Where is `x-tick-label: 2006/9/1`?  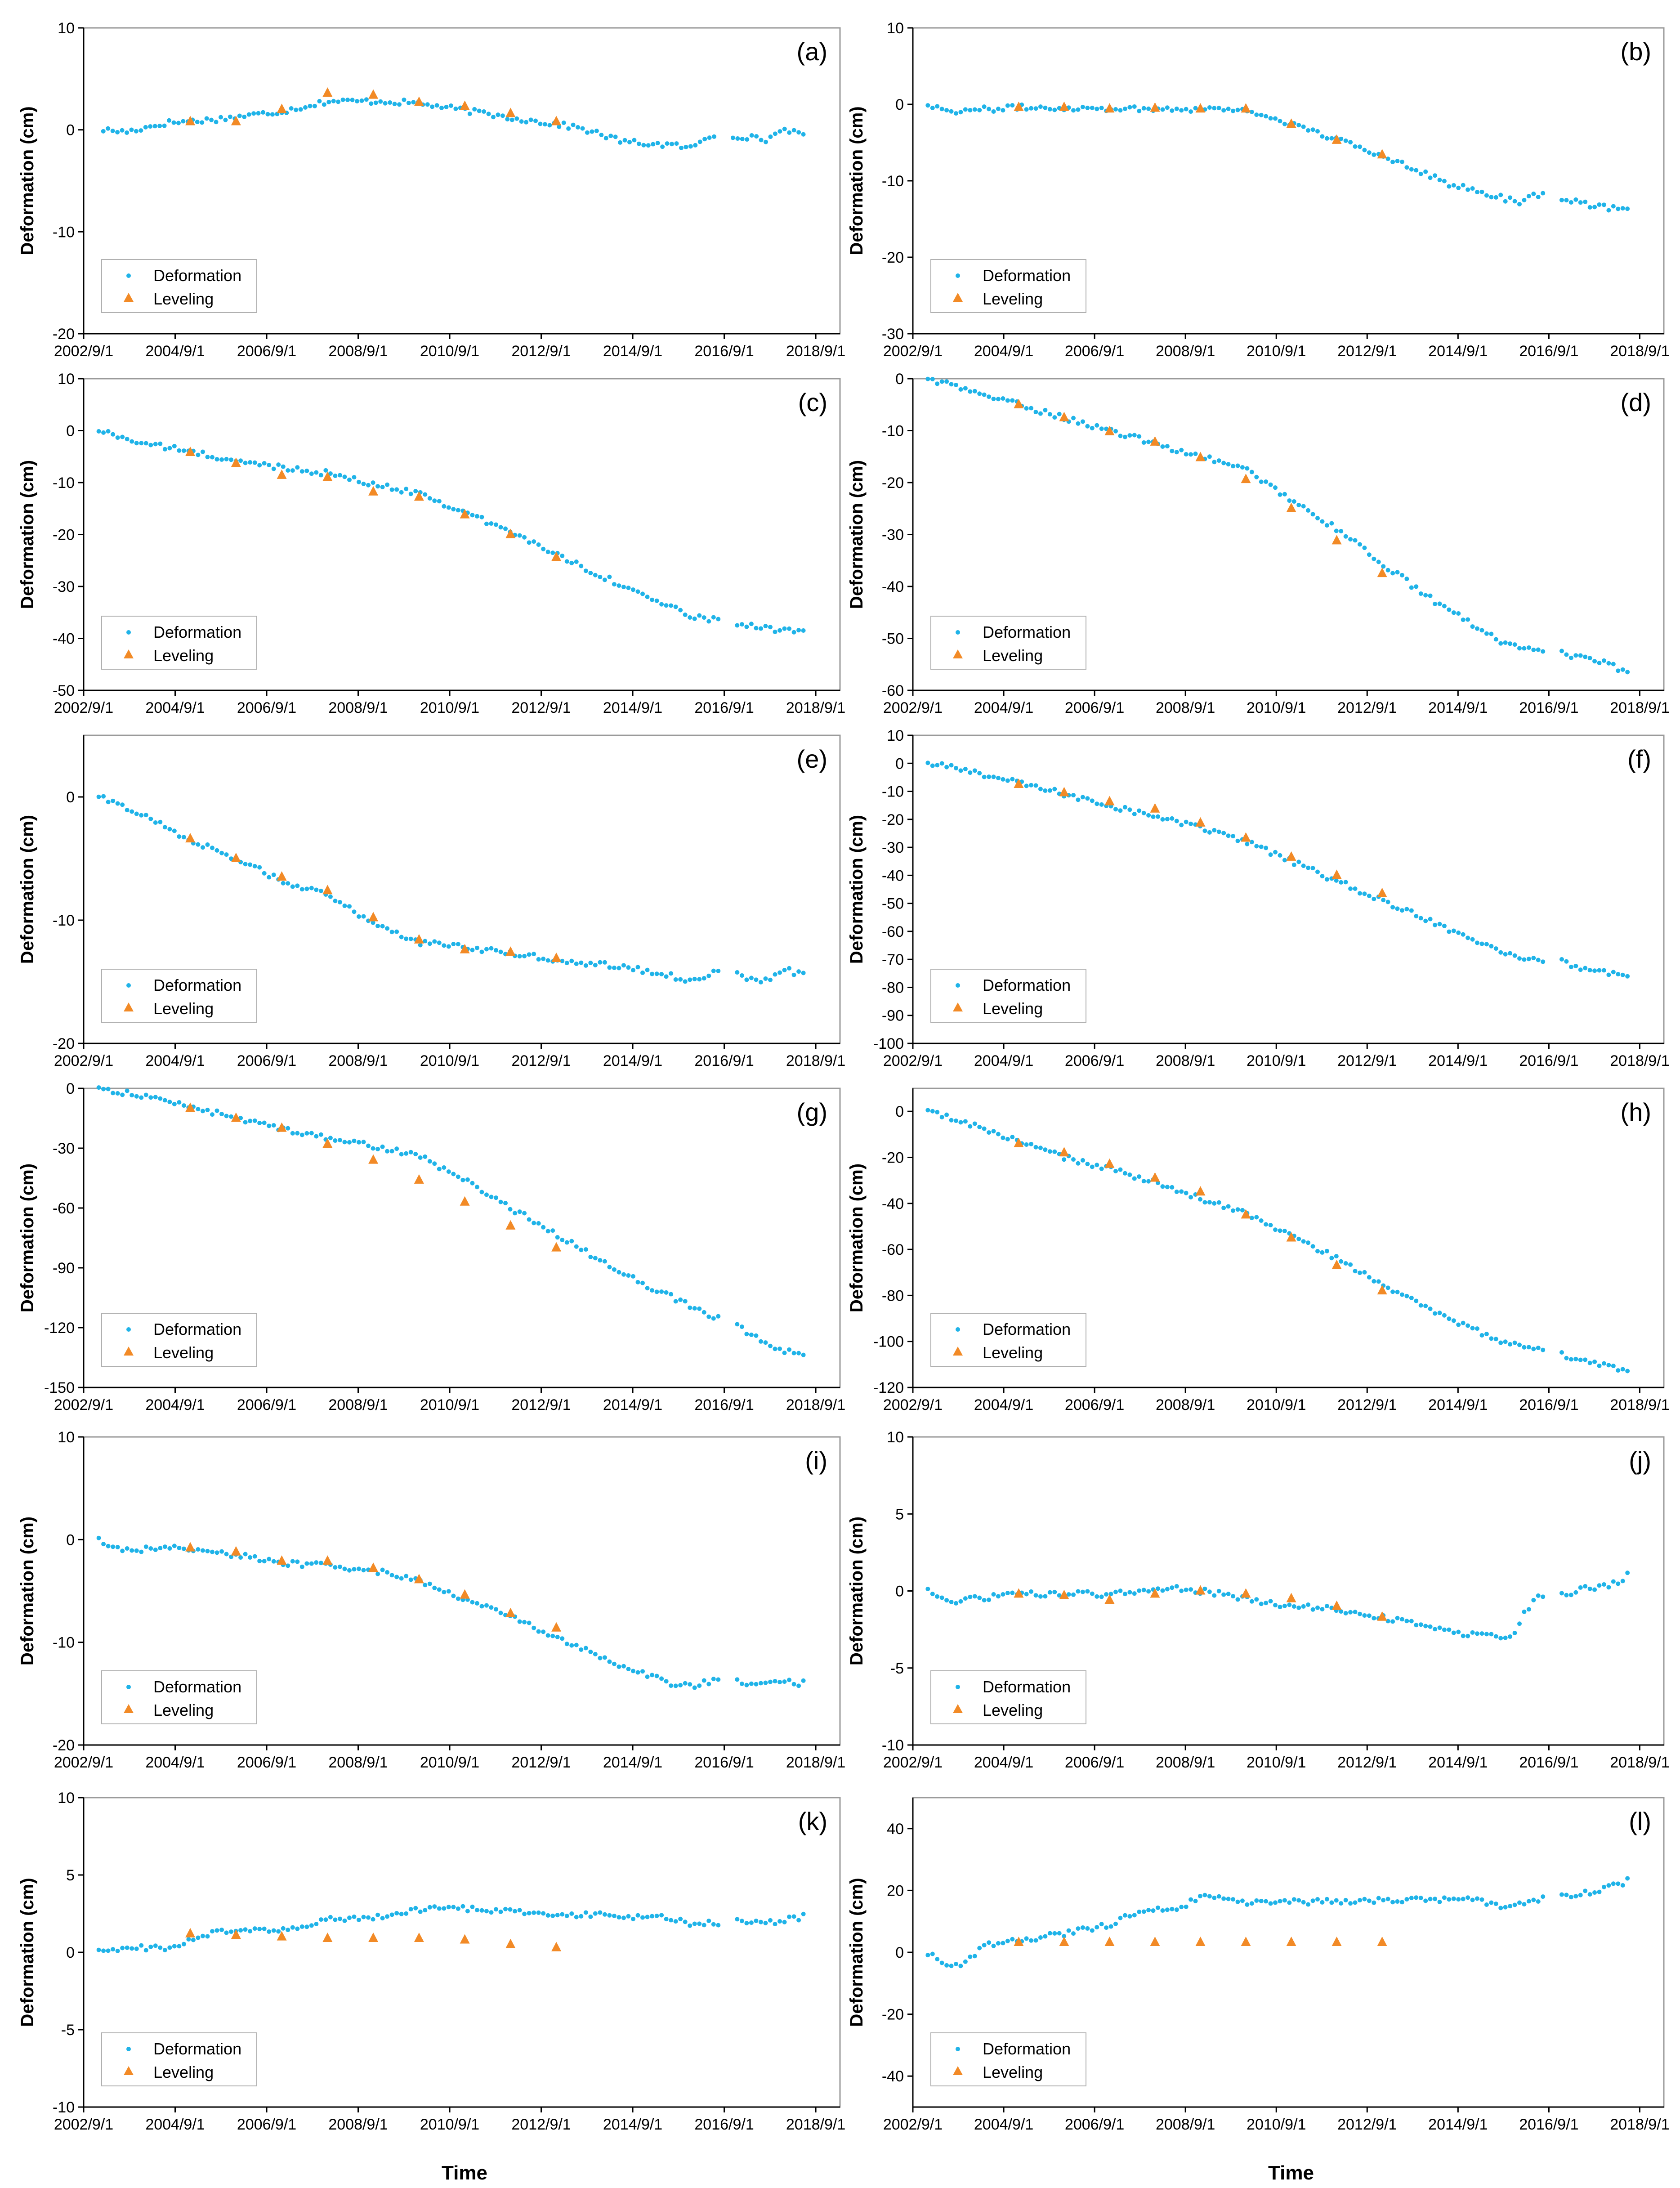
x-tick-label: 2006/9/1 is located at coordinates (1094, 2124).